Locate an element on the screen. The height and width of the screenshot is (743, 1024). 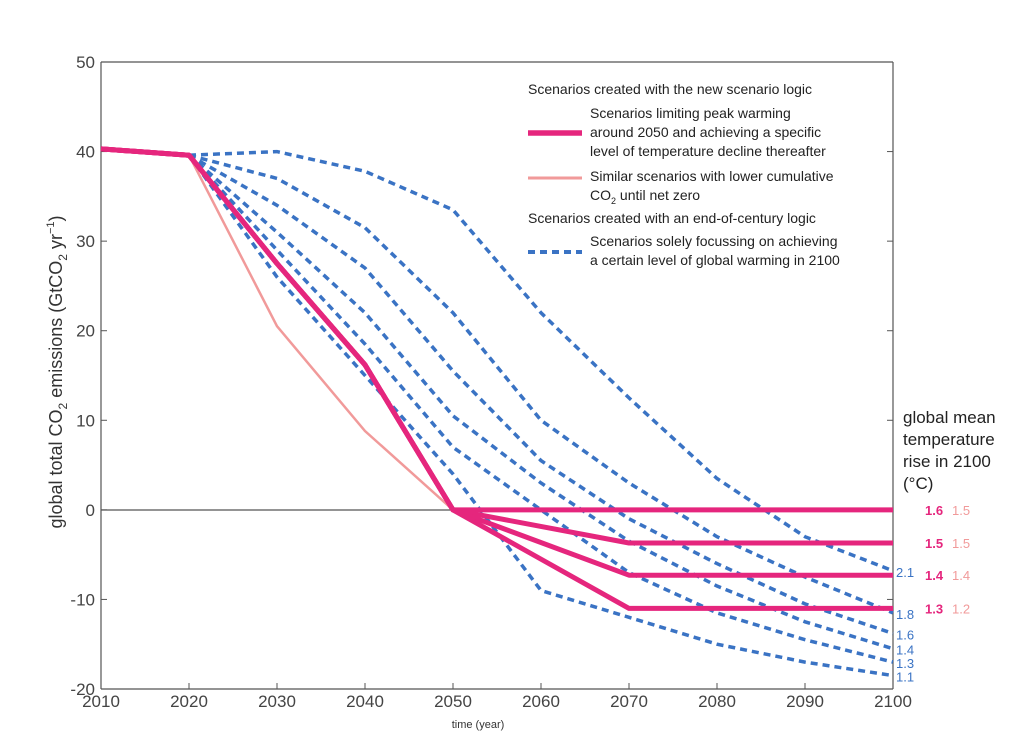
legend-magenta-text-2: around 2050 and achieving a specific is located at coordinates (705, 132).